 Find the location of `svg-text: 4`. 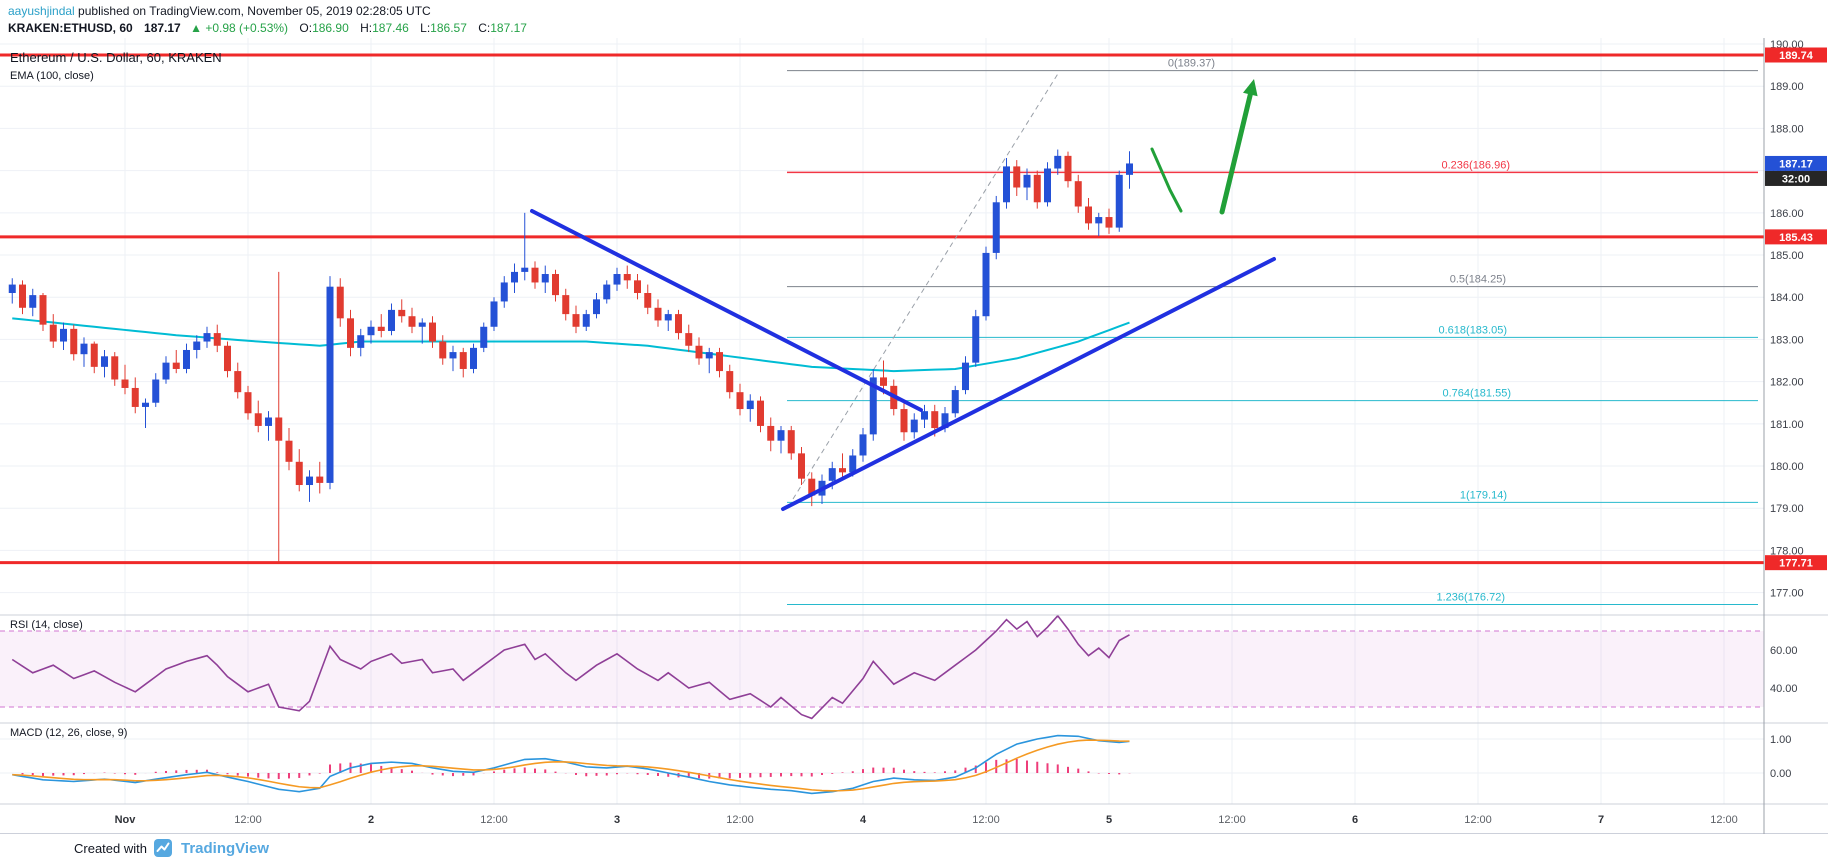

svg-text: 4 is located at coordinates (863, 820).